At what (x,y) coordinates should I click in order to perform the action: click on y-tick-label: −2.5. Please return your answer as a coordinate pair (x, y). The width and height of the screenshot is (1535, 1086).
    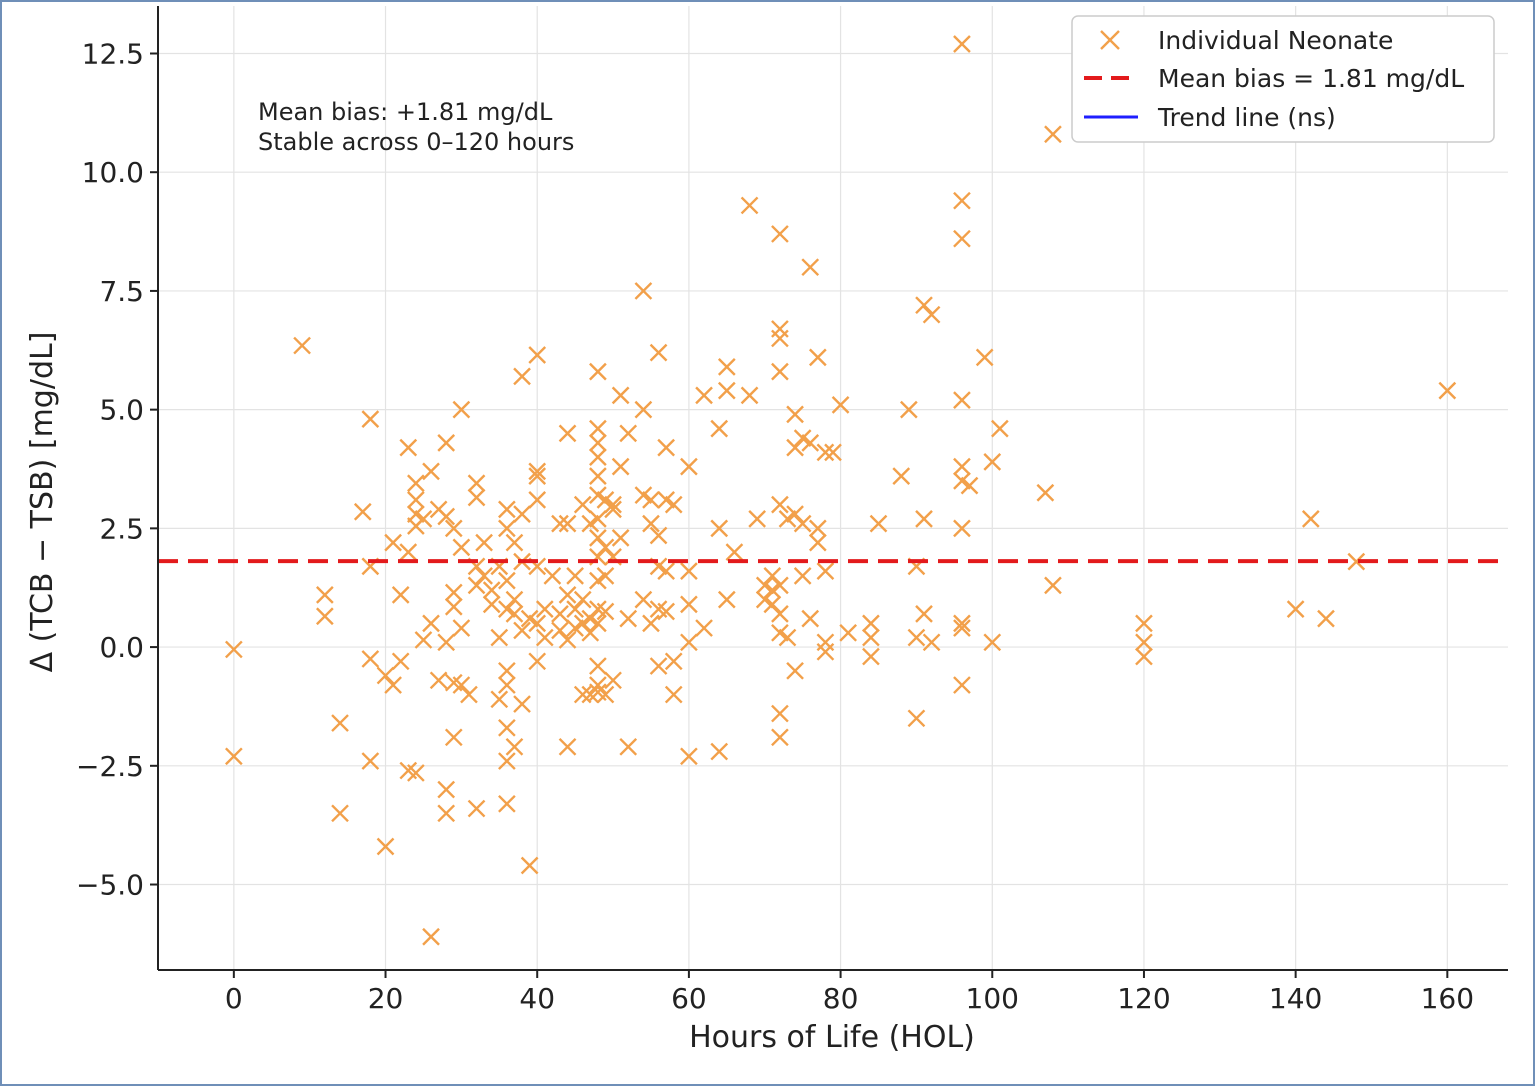
    Looking at the image, I should click on (110, 766).